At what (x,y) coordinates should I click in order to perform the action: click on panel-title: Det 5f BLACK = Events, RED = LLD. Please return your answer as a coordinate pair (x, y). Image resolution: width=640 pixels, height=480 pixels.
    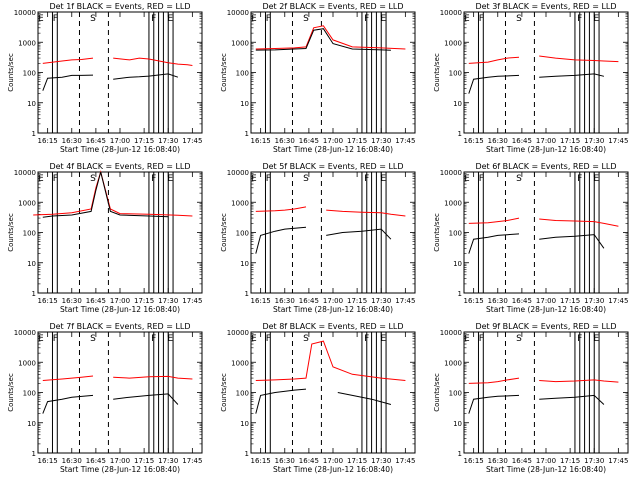
    Looking at the image, I should click on (332, 166).